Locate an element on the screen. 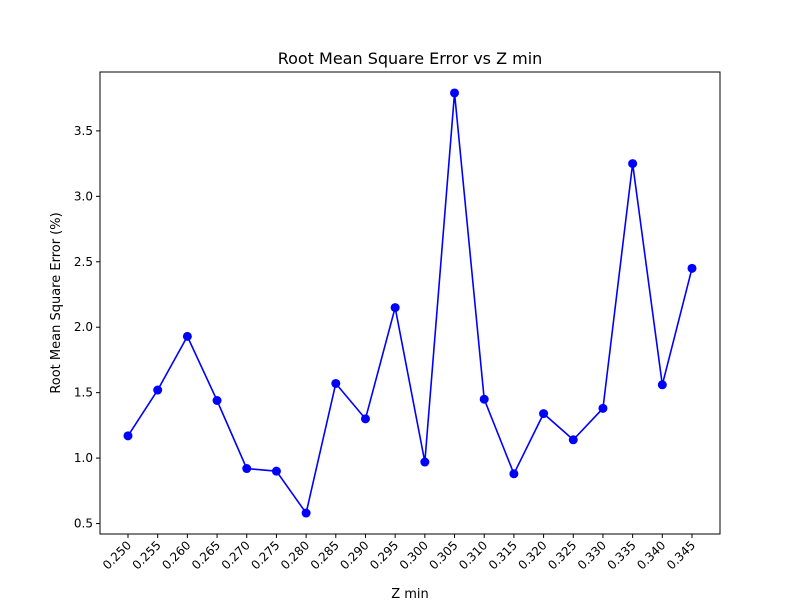  y-axis: 0.5 1.0 1.5 2.0 2.5 3.0 3.5 is located at coordinates (87, 327).